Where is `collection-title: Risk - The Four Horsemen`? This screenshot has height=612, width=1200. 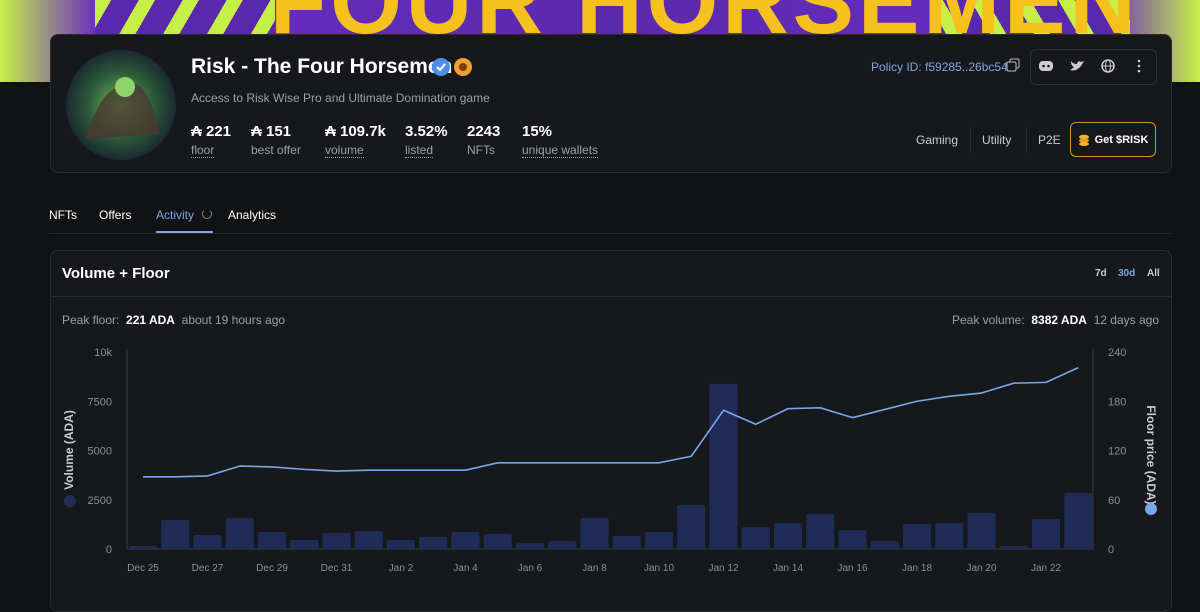
collection-title: Risk - The Four Horsemen is located at coordinates (322, 66).